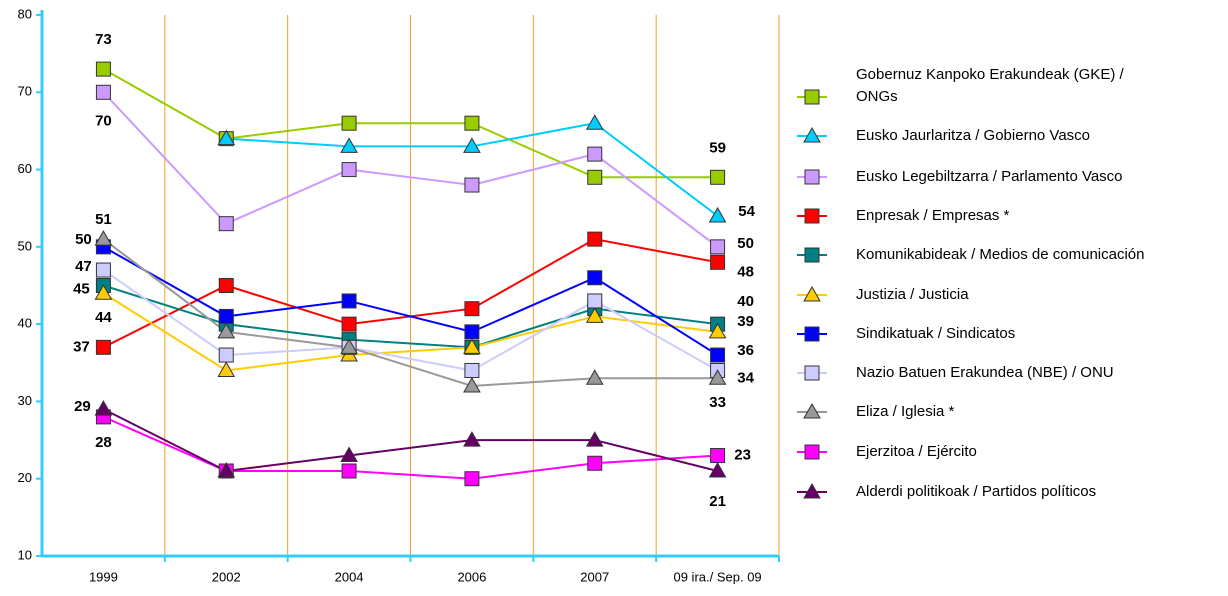 The height and width of the screenshot is (596, 1228). What do you see at coordinates (717, 501) in the screenshot?
I see `data-label: 21` at bounding box center [717, 501].